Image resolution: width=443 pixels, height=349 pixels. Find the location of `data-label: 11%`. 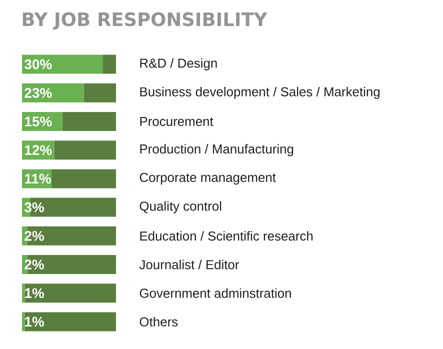

data-label: 11% is located at coordinates (38, 179).